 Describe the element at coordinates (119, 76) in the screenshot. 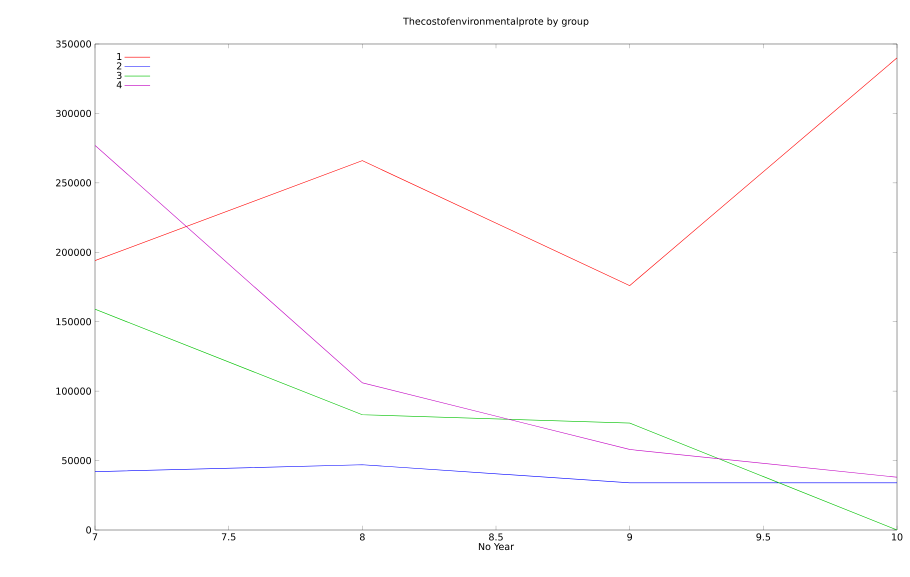

I see `legend-label: 3` at that location.